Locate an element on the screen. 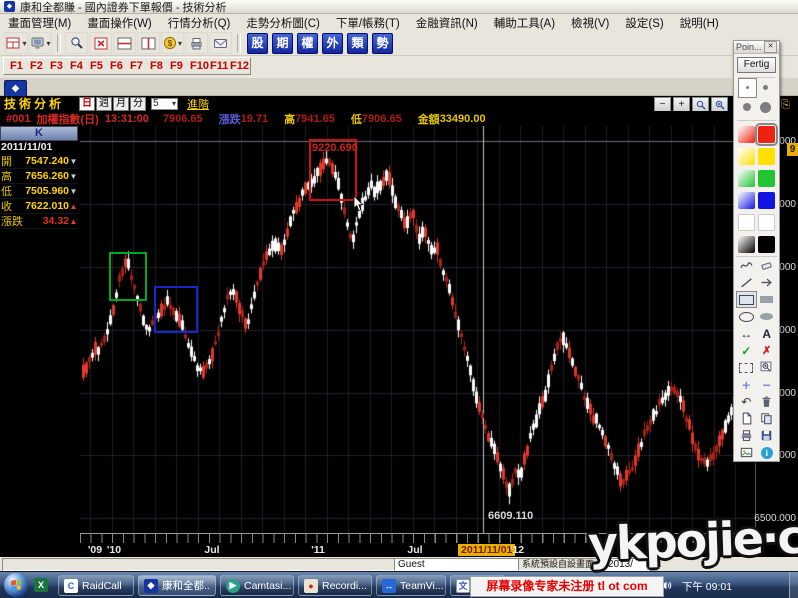 The image size is (798, 598). menu-item-8: 設定(S) is located at coordinates (644, 23).